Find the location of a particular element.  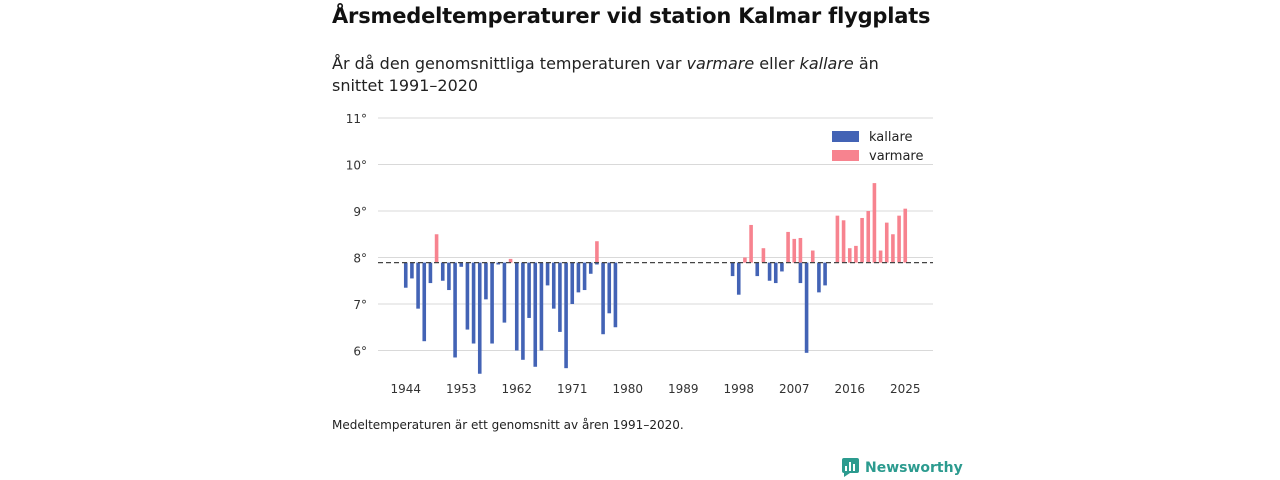

subtitle-warmer: varmare is located at coordinates (720, 63).